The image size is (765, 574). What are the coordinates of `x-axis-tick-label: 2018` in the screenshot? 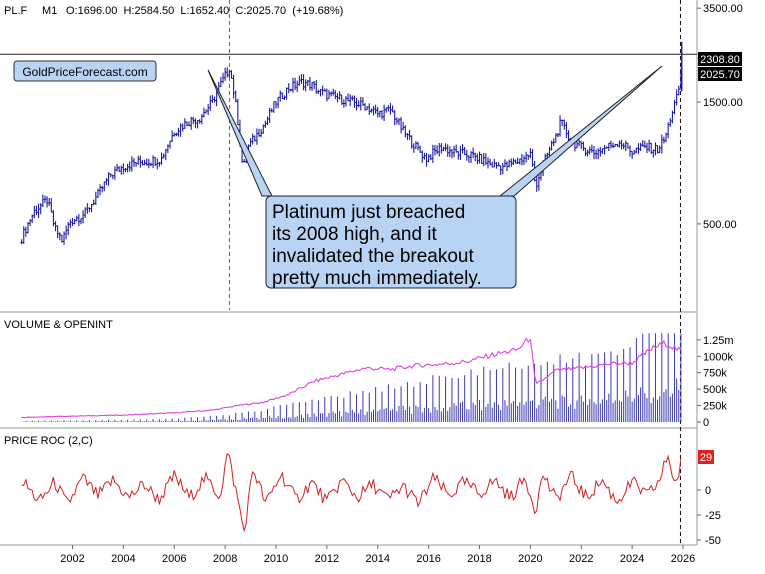 It's located at (479, 559).